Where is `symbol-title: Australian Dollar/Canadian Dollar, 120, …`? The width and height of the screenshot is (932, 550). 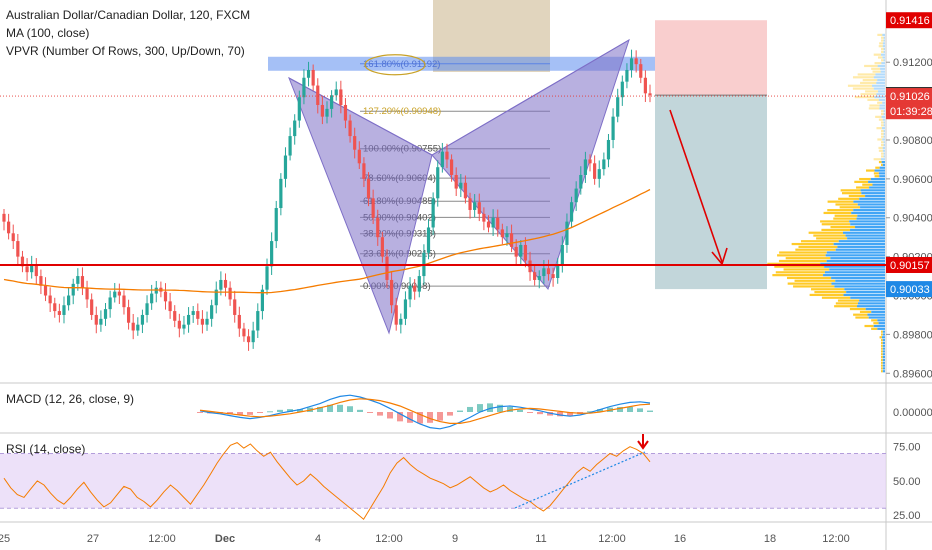 symbol-title: Australian Dollar/Canadian Dollar, 120, … is located at coordinates (128, 15).